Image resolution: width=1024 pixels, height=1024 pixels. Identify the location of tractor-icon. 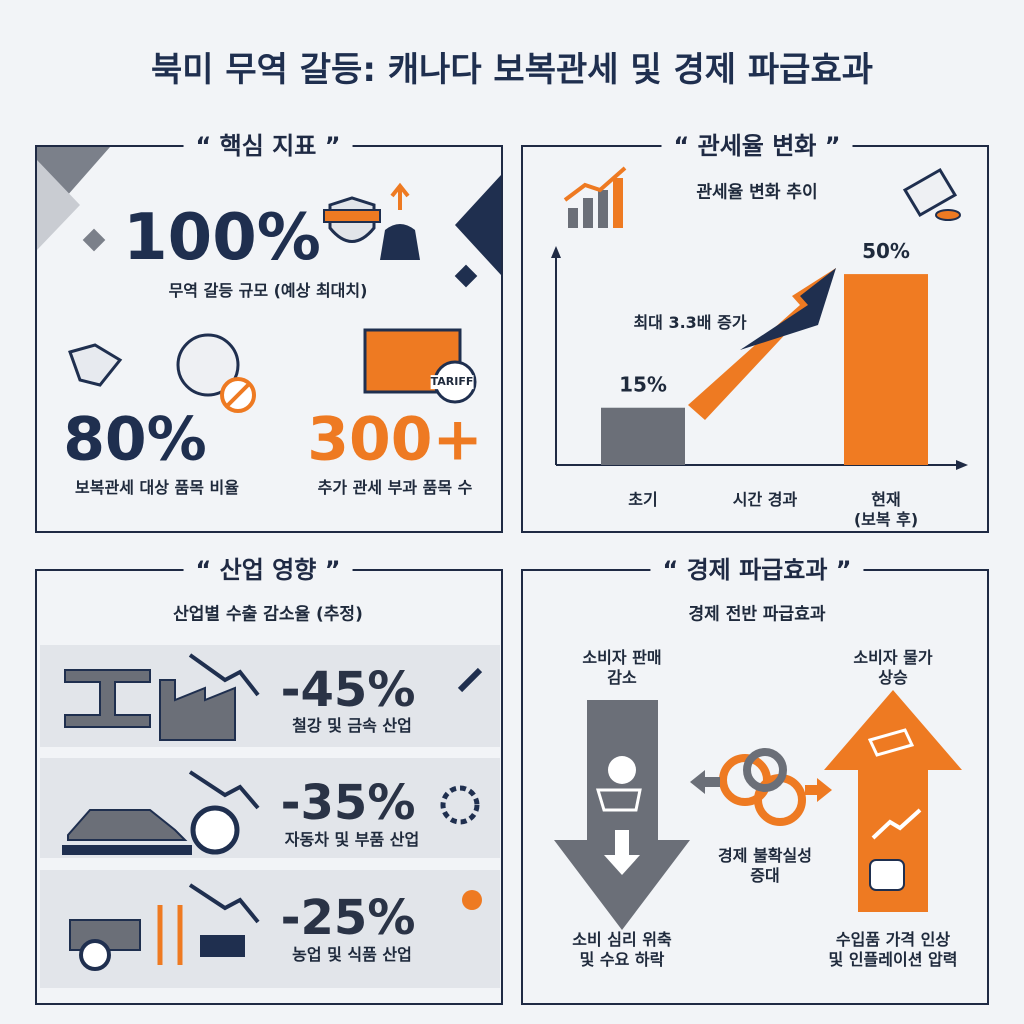
(95, 955).